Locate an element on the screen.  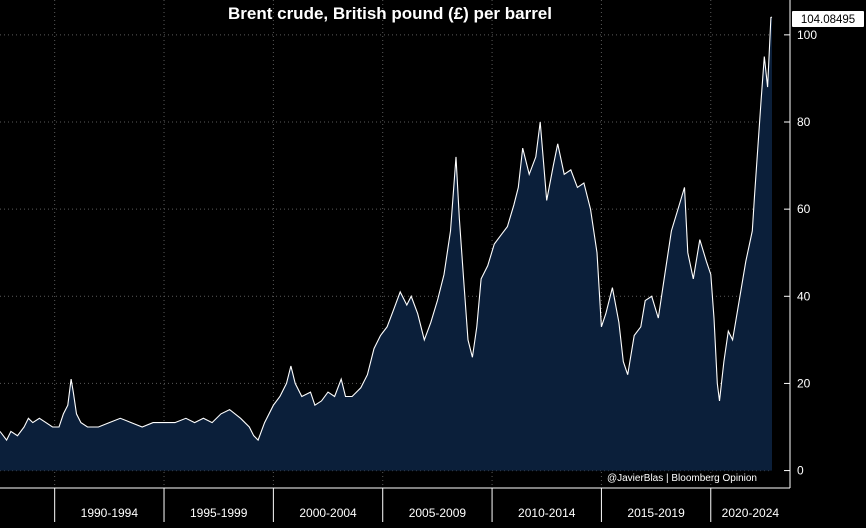
y-tick-label-1: 20 is located at coordinates (804, 383).